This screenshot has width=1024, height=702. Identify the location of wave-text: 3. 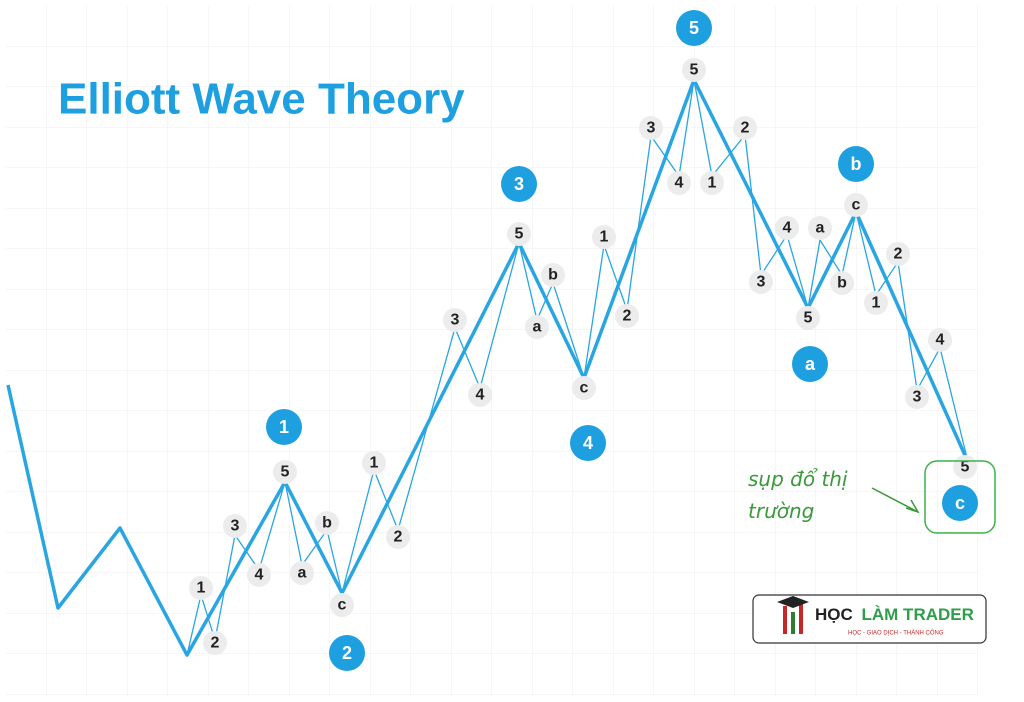
(519, 184).